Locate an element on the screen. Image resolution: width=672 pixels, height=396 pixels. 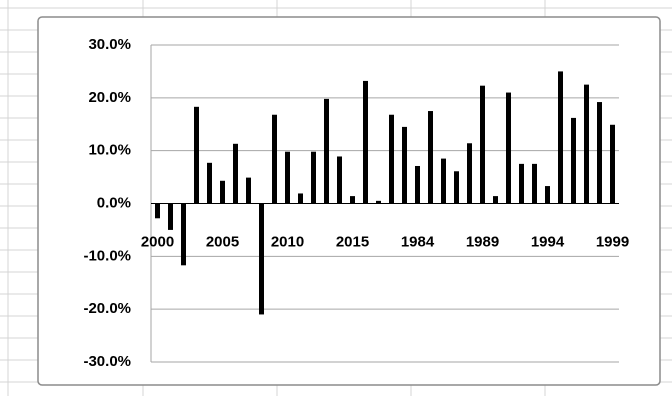
y-tick-label: 10.0% is located at coordinates (109, 150).